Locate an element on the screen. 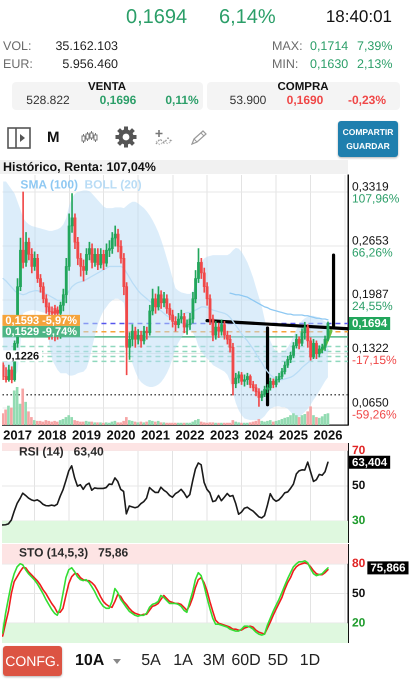  chart-subtitle: 63,40 is located at coordinates (89, 451).